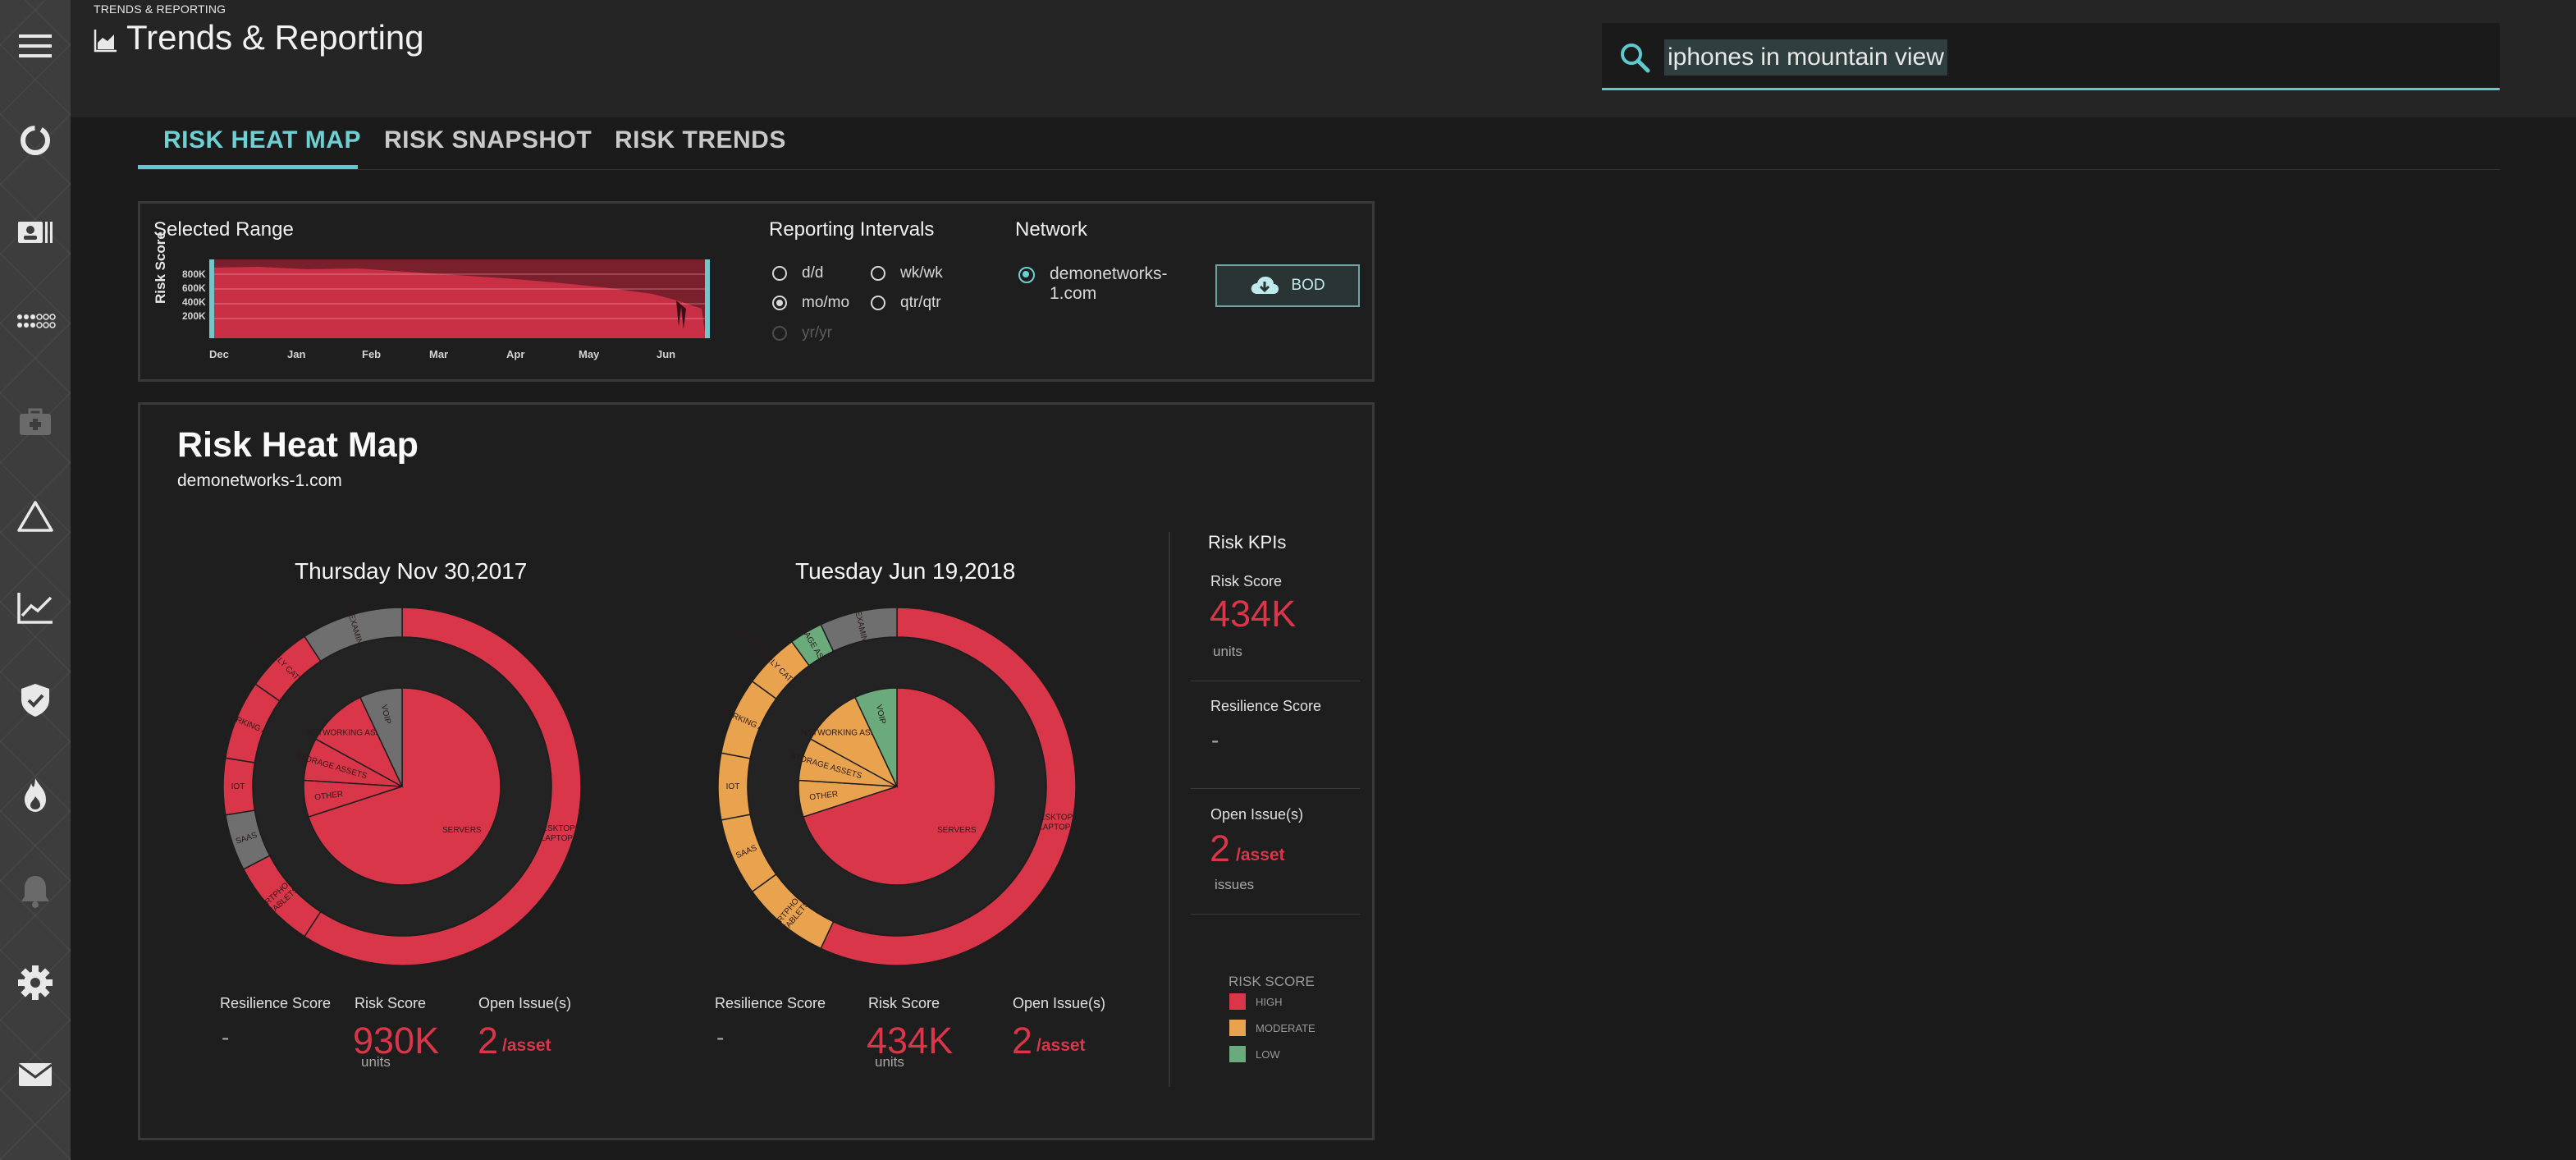 The width and height of the screenshot is (2576, 1160). Describe the element at coordinates (920, 302) in the screenshot. I see `interval-label: qtr/qtr` at that location.